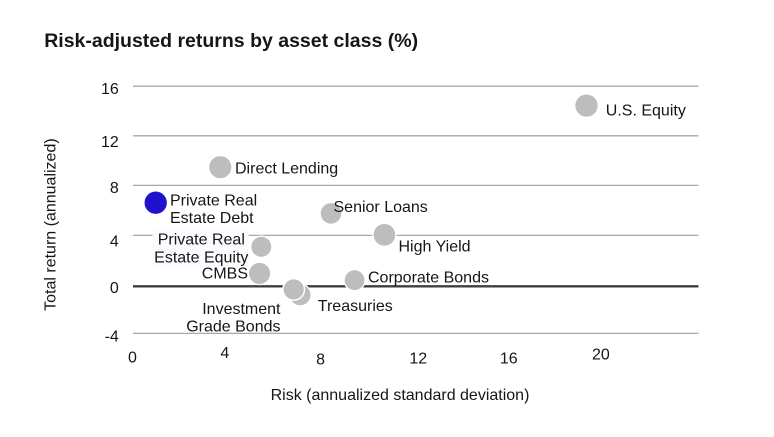  What do you see at coordinates (201, 257) in the screenshot?
I see `svg-text: Estate Equity` at bounding box center [201, 257].